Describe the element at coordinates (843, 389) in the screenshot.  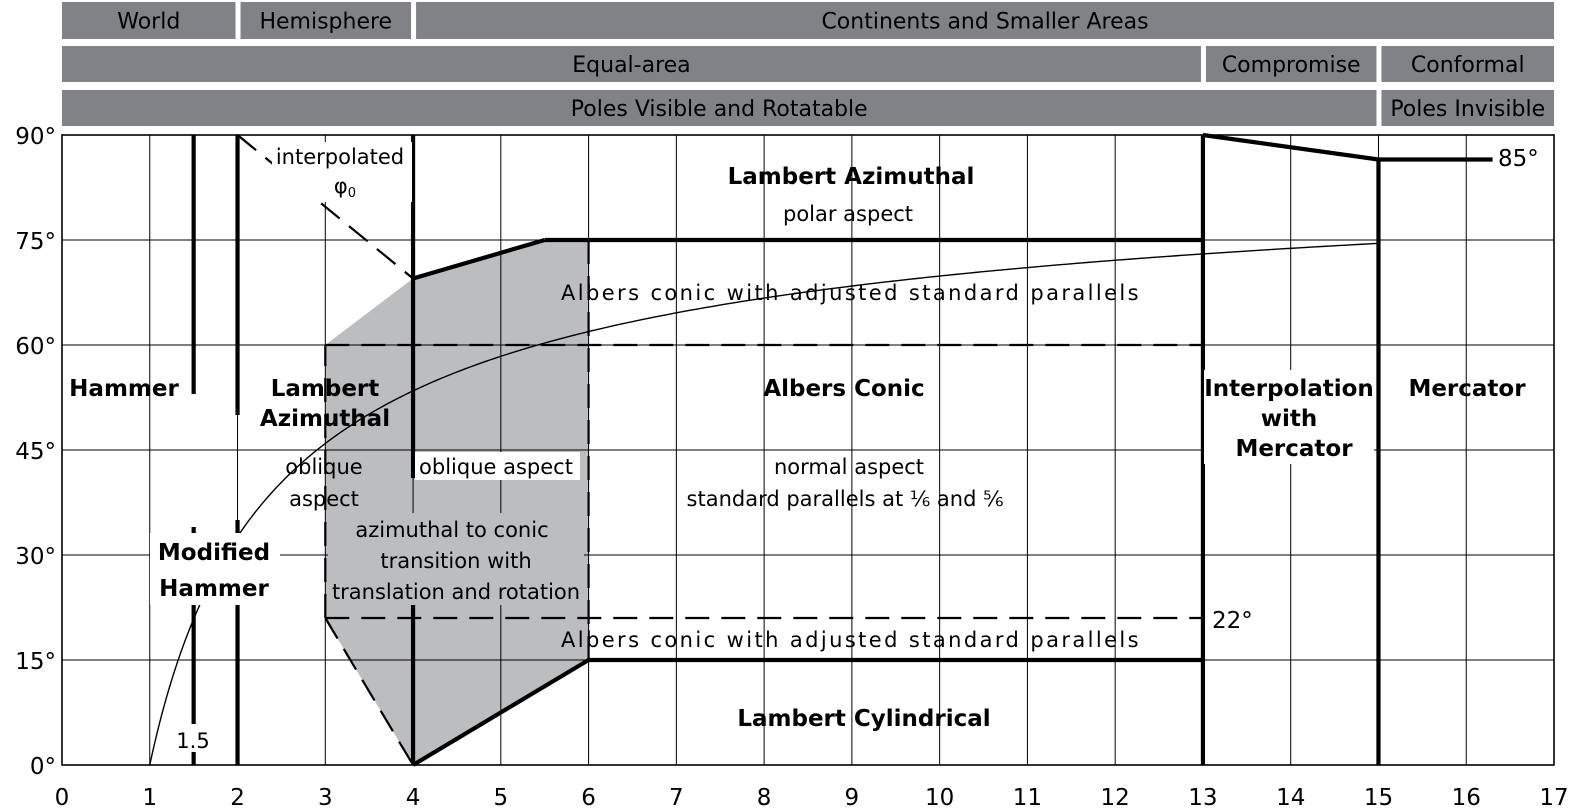
I see `label-albers-conic: Albers Conic` at that location.